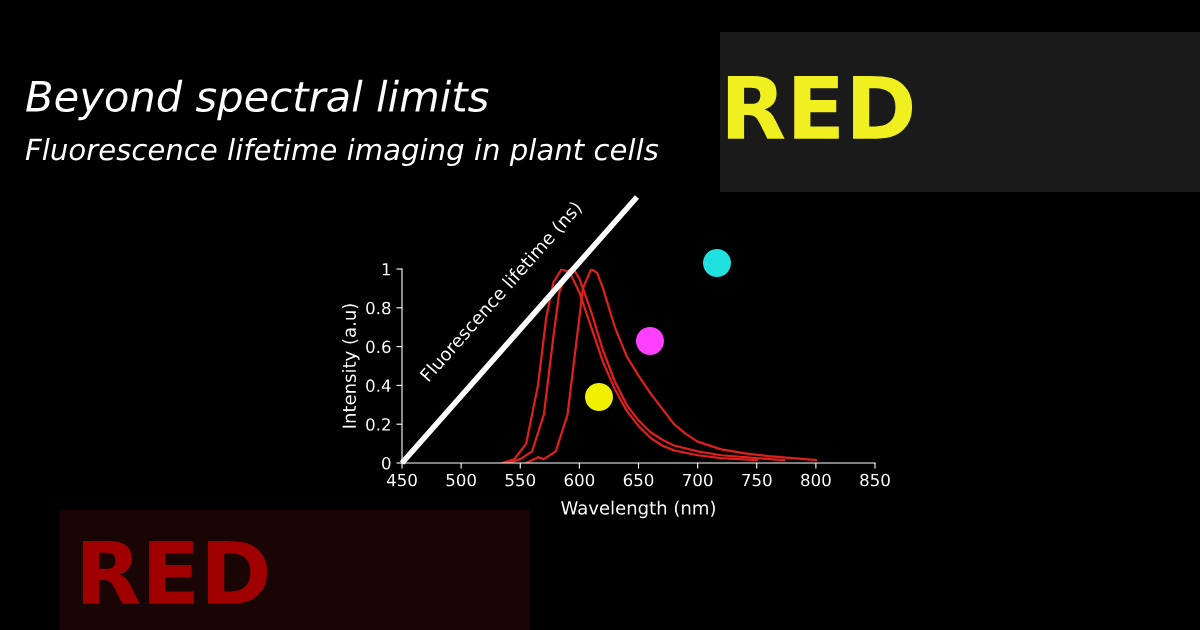  I want to click on x-tick-label: 450, so click(401, 480).